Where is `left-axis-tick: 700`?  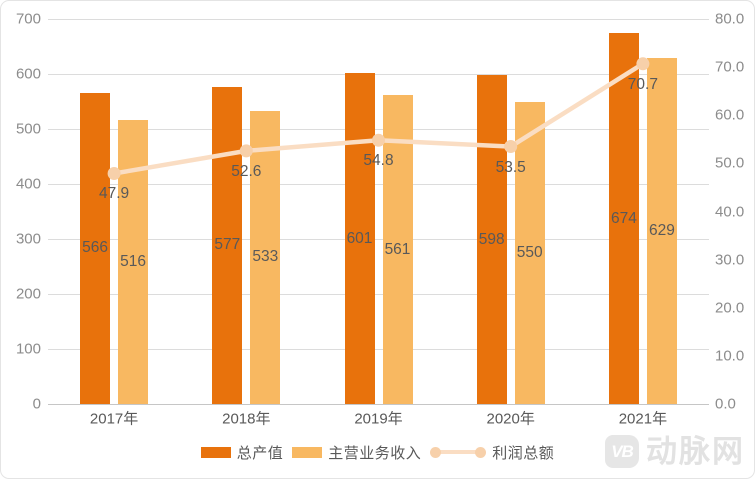 left-axis-tick: 700 is located at coordinates (28, 19).